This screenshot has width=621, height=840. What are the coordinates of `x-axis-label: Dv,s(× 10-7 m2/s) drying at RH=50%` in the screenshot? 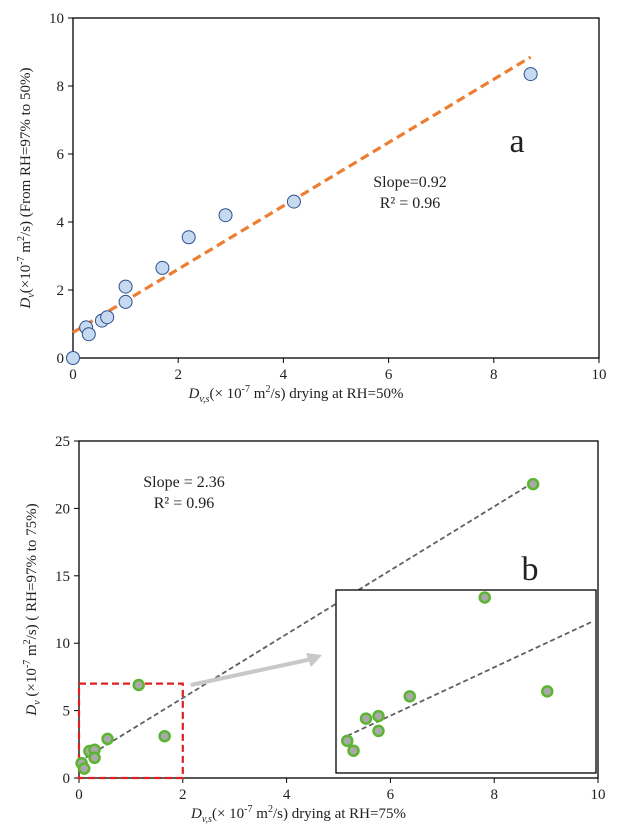 It's located at (296, 394).